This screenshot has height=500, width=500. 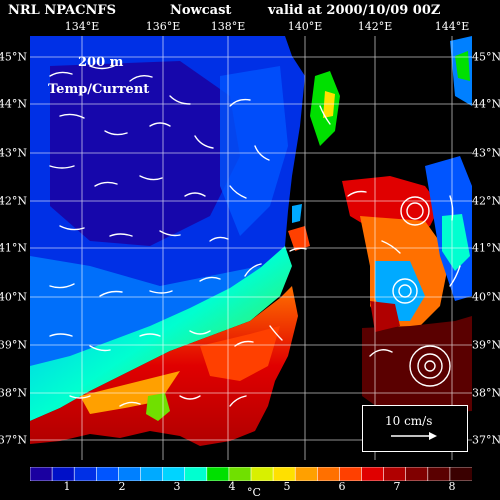 I want to click on colorbar-ticks: 1 2 3 4 5 6 7 8, so click(x=251, y=487).